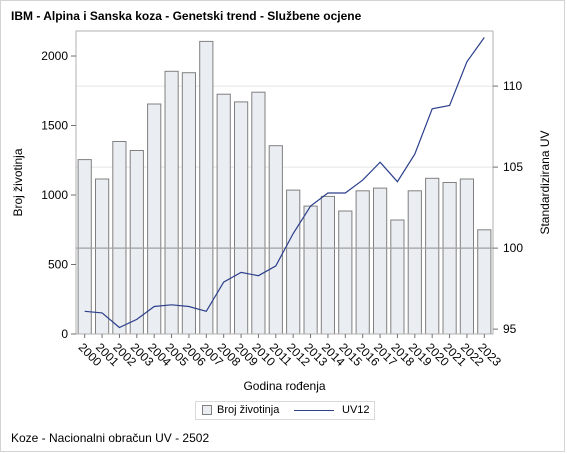 The height and width of the screenshot is (454, 567). Describe the element at coordinates (223, 214) in the screenshot. I see `bar-2008` at that location.